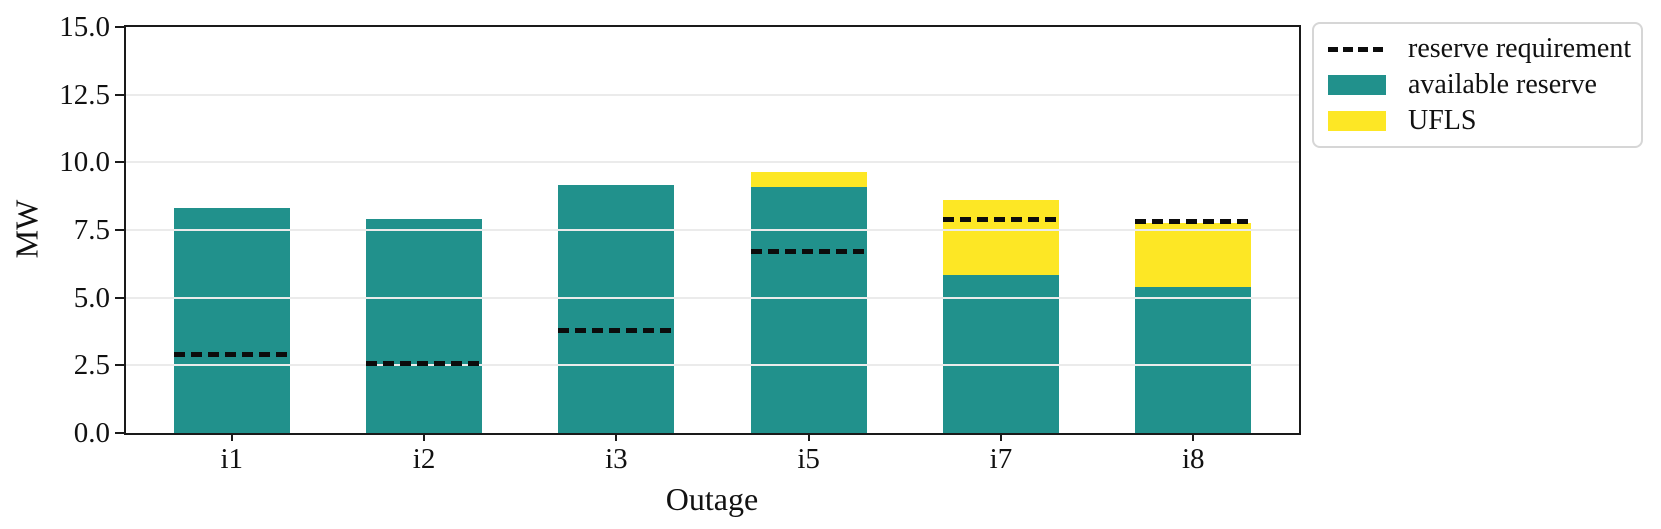 The height and width of the screenshot is (529, 1661). Describe the element at coordinates (1502, 84) in the screenshot. I see `legend-label: available reserve` at that location.